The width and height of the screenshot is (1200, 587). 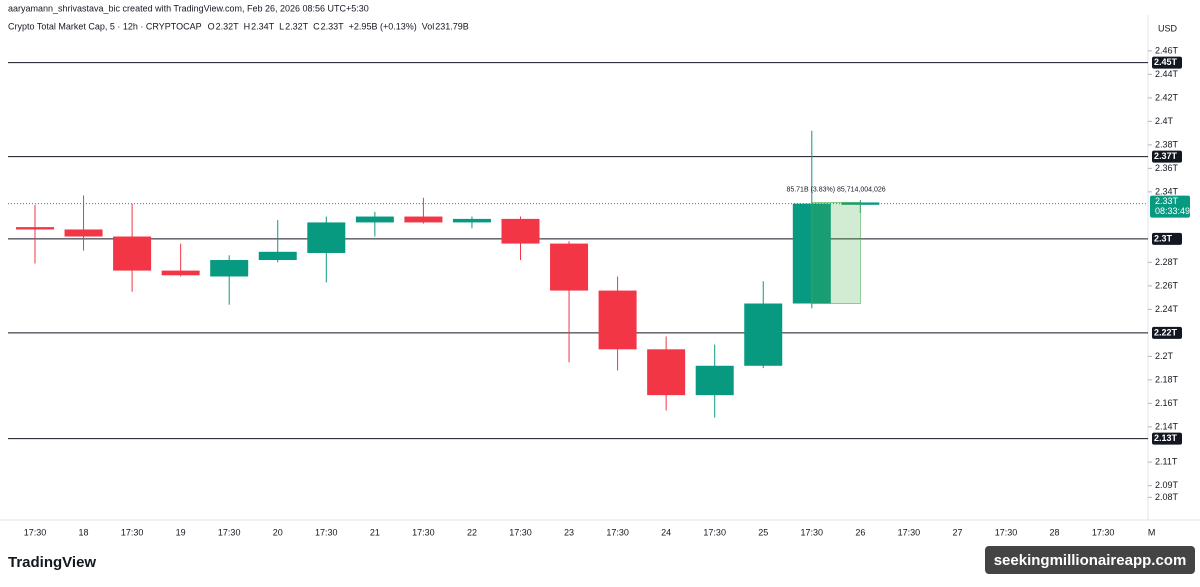 I want to click on hline-label: 2.22T, so click(x=1166, y=332).